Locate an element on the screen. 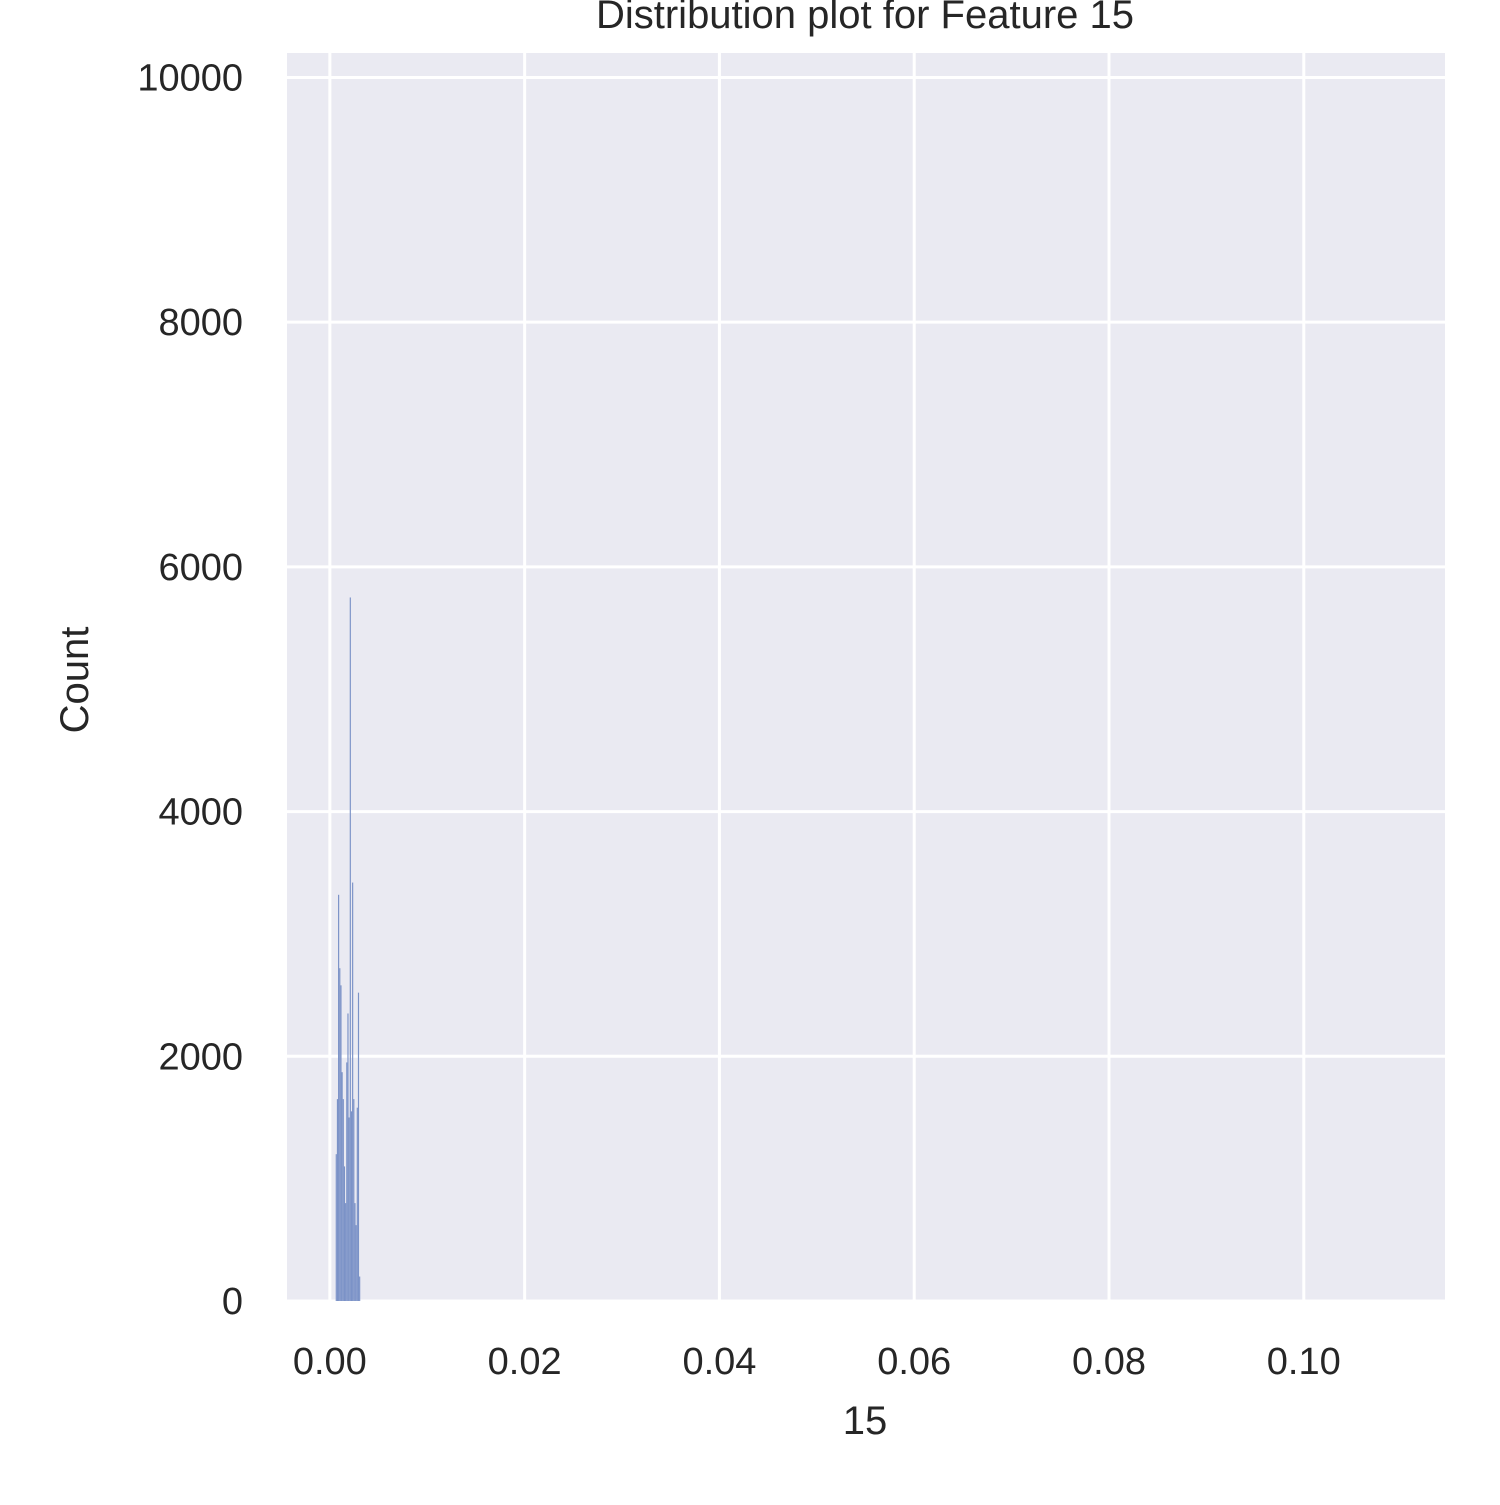  y-axis-ticks: 0 2000 4000 6000 8000 10000 is located at coordinates (190, 690).